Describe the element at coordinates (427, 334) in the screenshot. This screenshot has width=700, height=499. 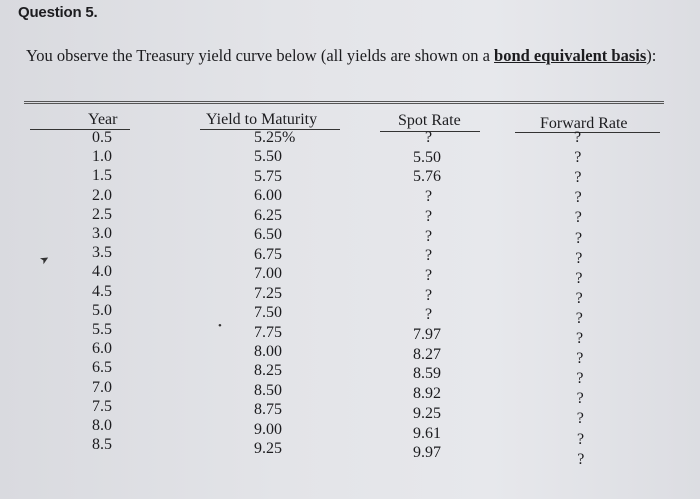
I see `spot-rate-cell: 7.97` at that location.